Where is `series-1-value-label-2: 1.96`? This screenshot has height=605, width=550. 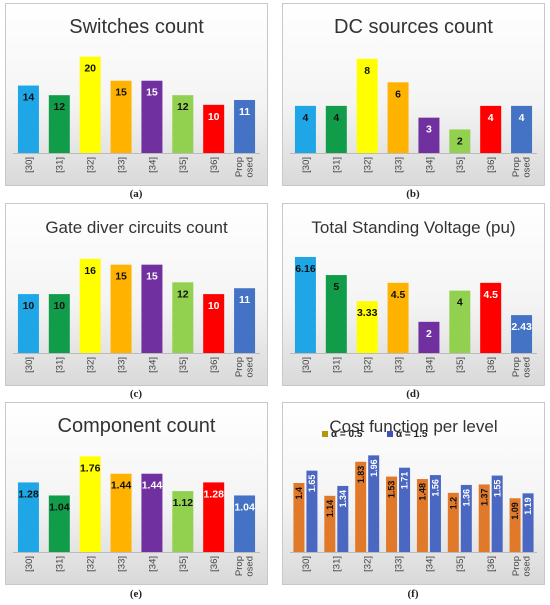
series-1-value-label-2: 1.96 is located at coordinates (374, 468).